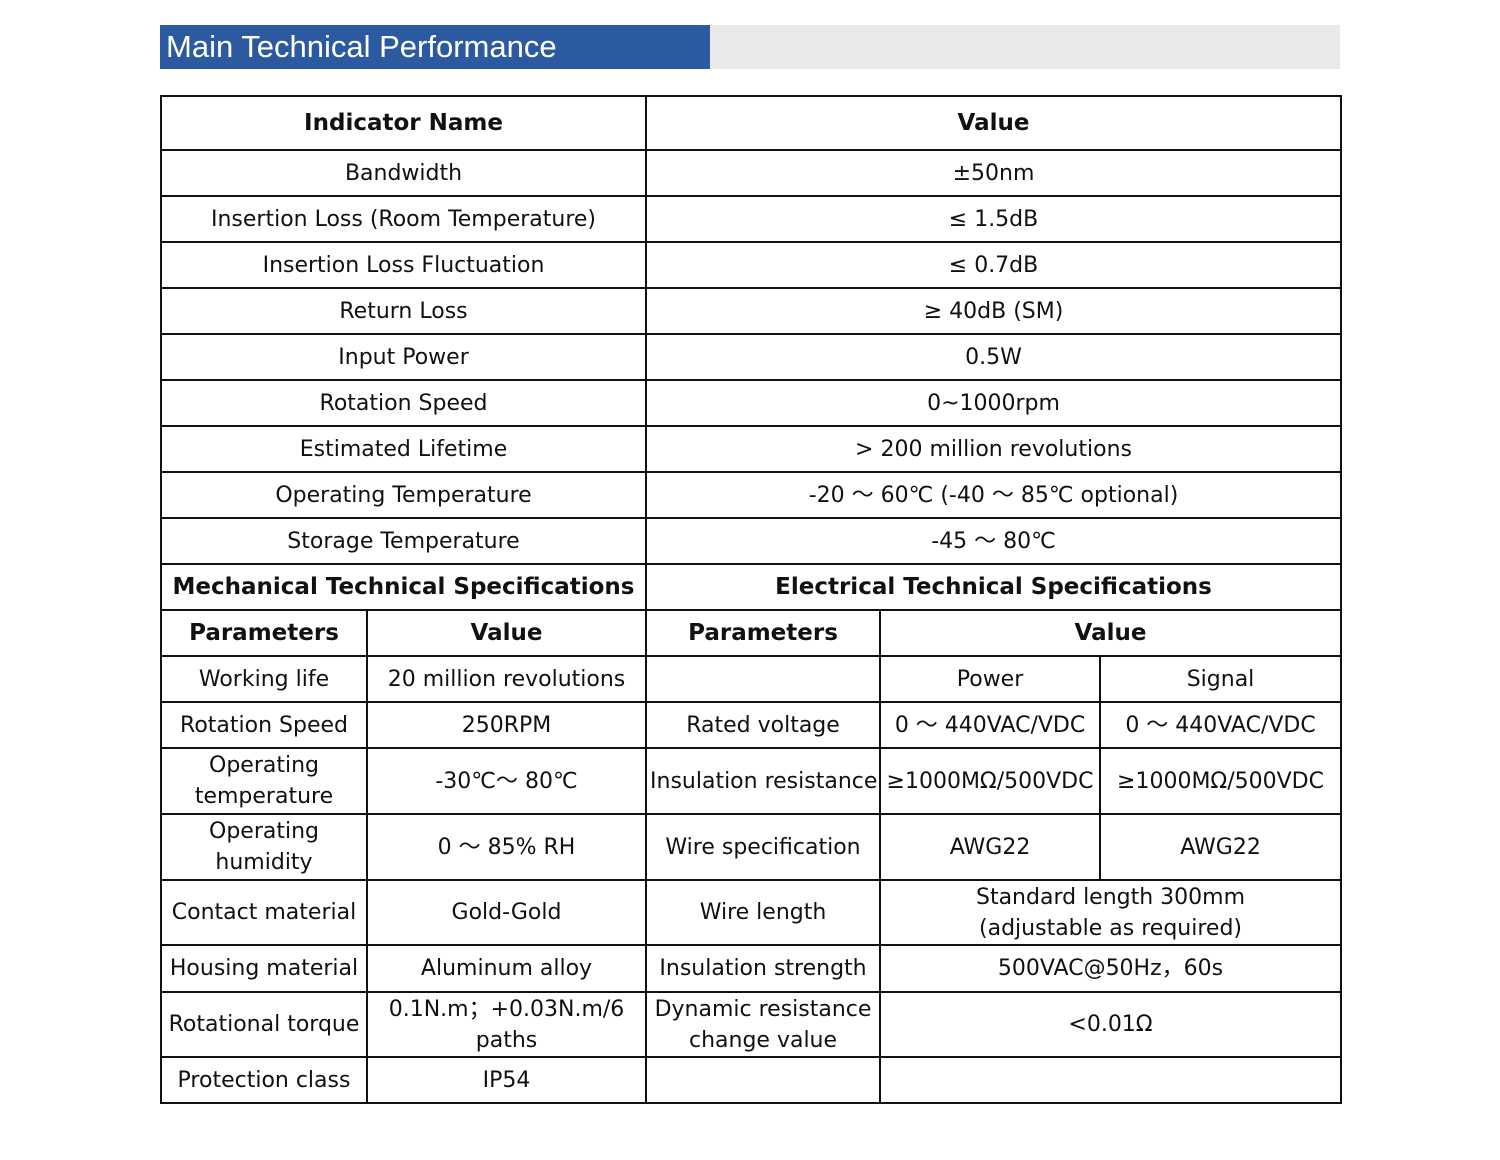  I want to click on mech-param-cell: Contact material, so click(264, 912).